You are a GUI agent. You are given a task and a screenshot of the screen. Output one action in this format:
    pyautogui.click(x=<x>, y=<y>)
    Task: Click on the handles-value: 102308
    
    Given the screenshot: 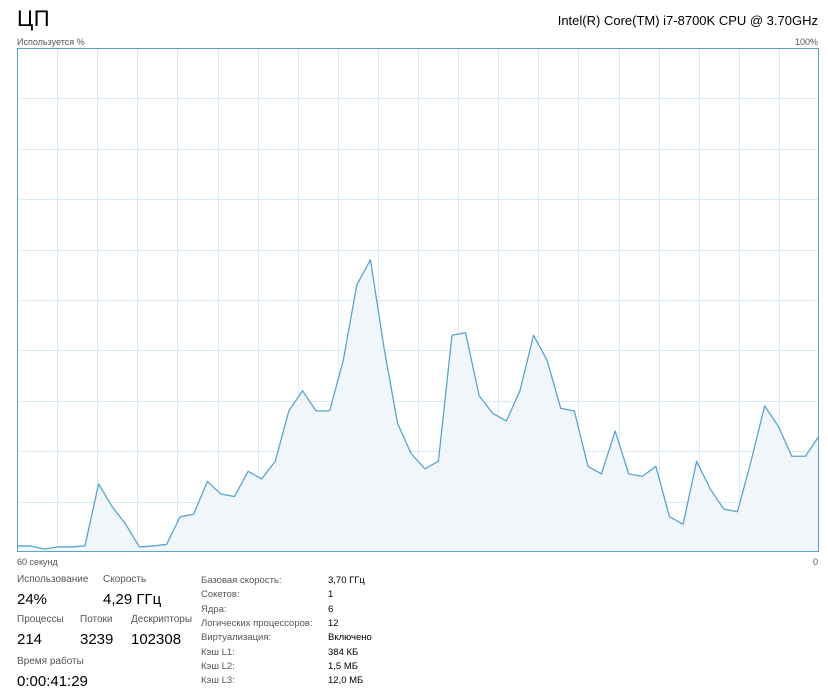 What is the action you would take?
    pyautogui.click(x=156, y=639)
    